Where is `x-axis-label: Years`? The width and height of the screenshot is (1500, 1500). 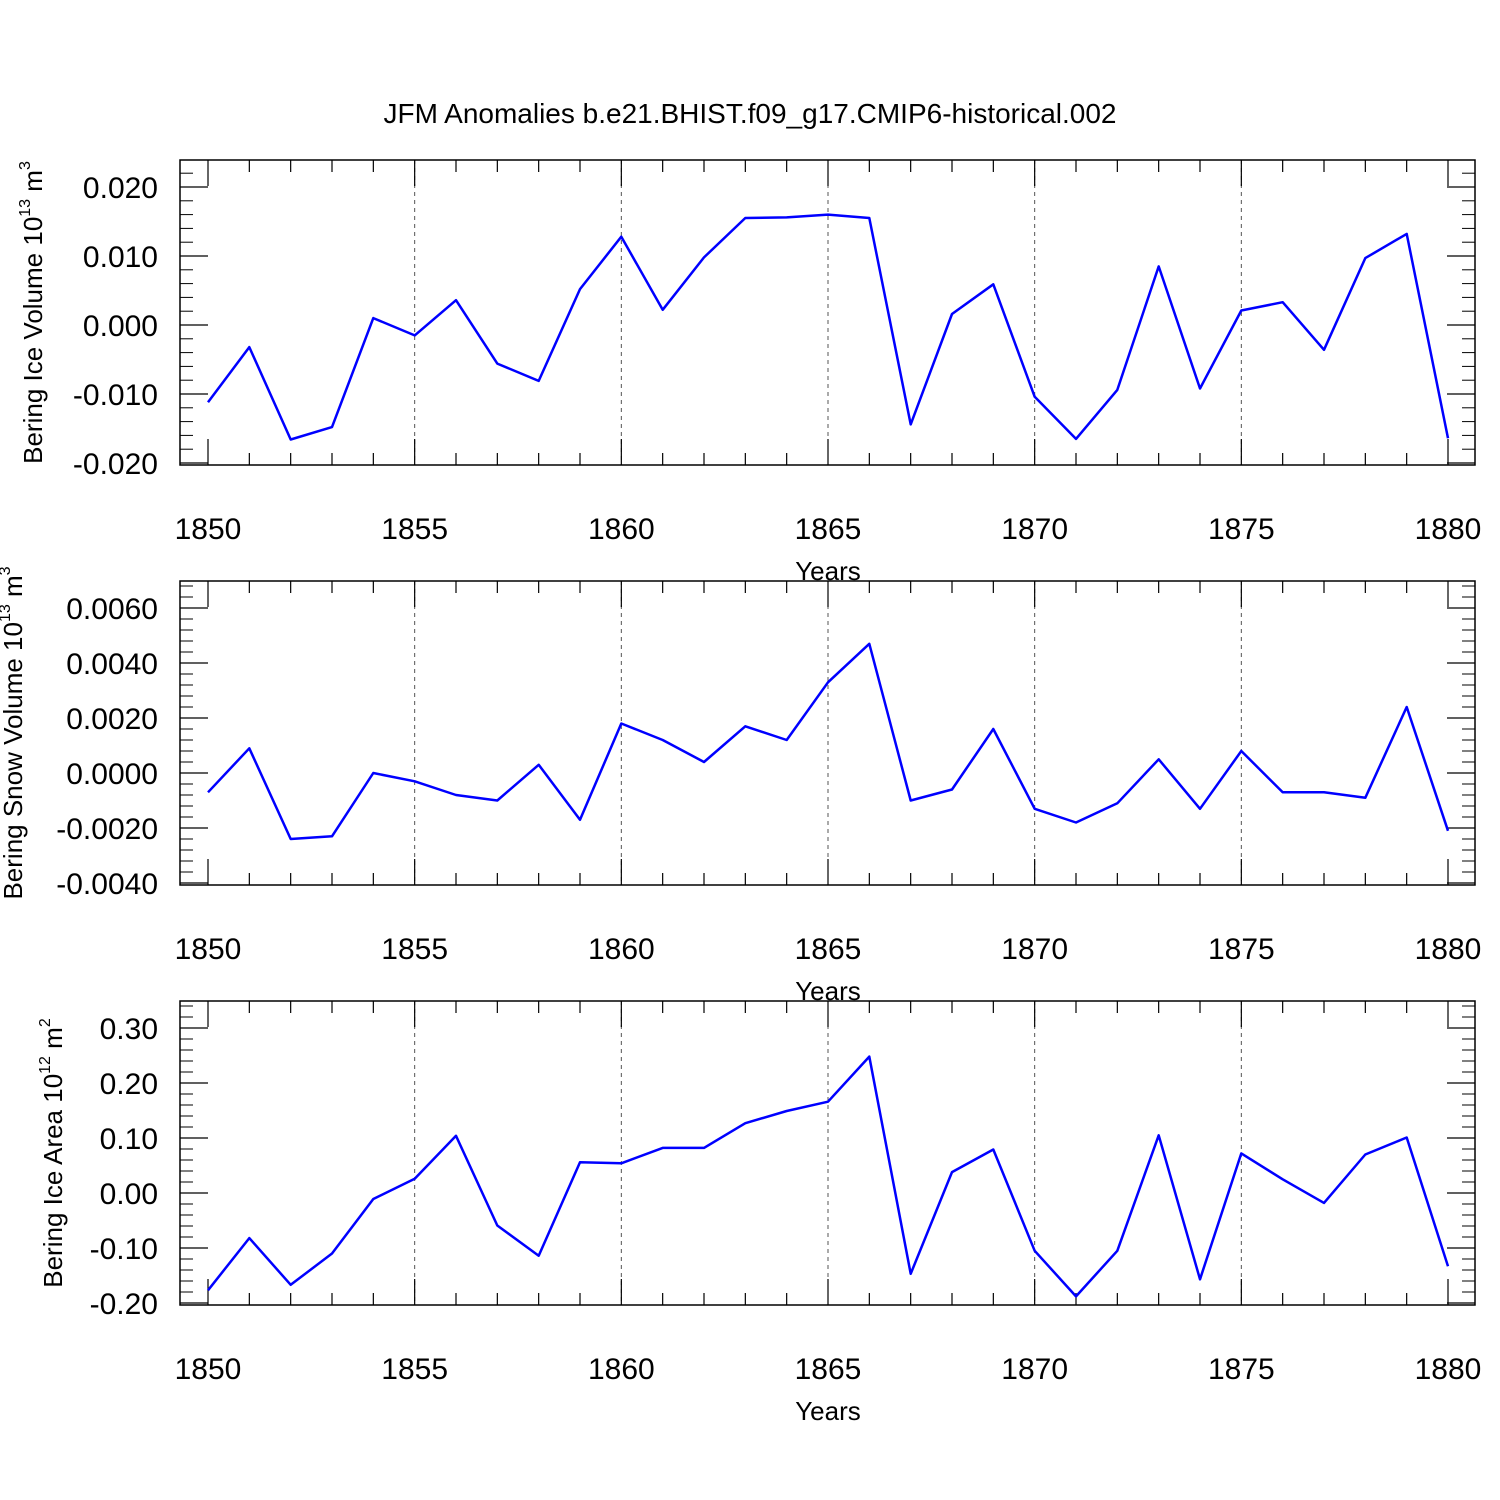 x-axis-label: Years is located at coordinates (828, 1411).